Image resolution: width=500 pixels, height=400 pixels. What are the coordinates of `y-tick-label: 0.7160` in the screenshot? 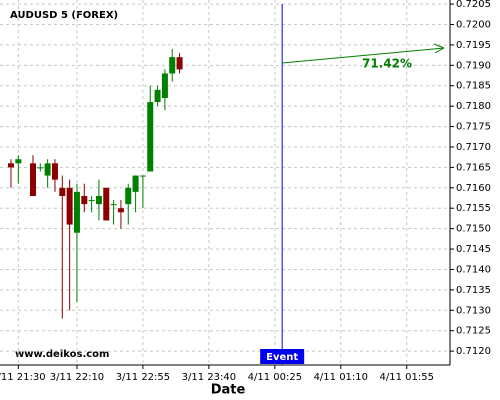 It's located at (473, 188).